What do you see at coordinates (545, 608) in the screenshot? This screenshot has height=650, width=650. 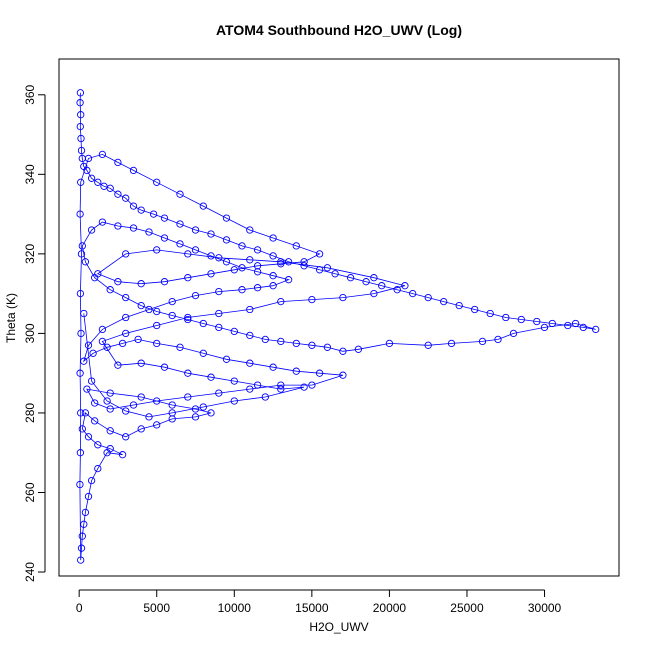 I see `x-tick-label: 30000` at bounding box center [545, 608].